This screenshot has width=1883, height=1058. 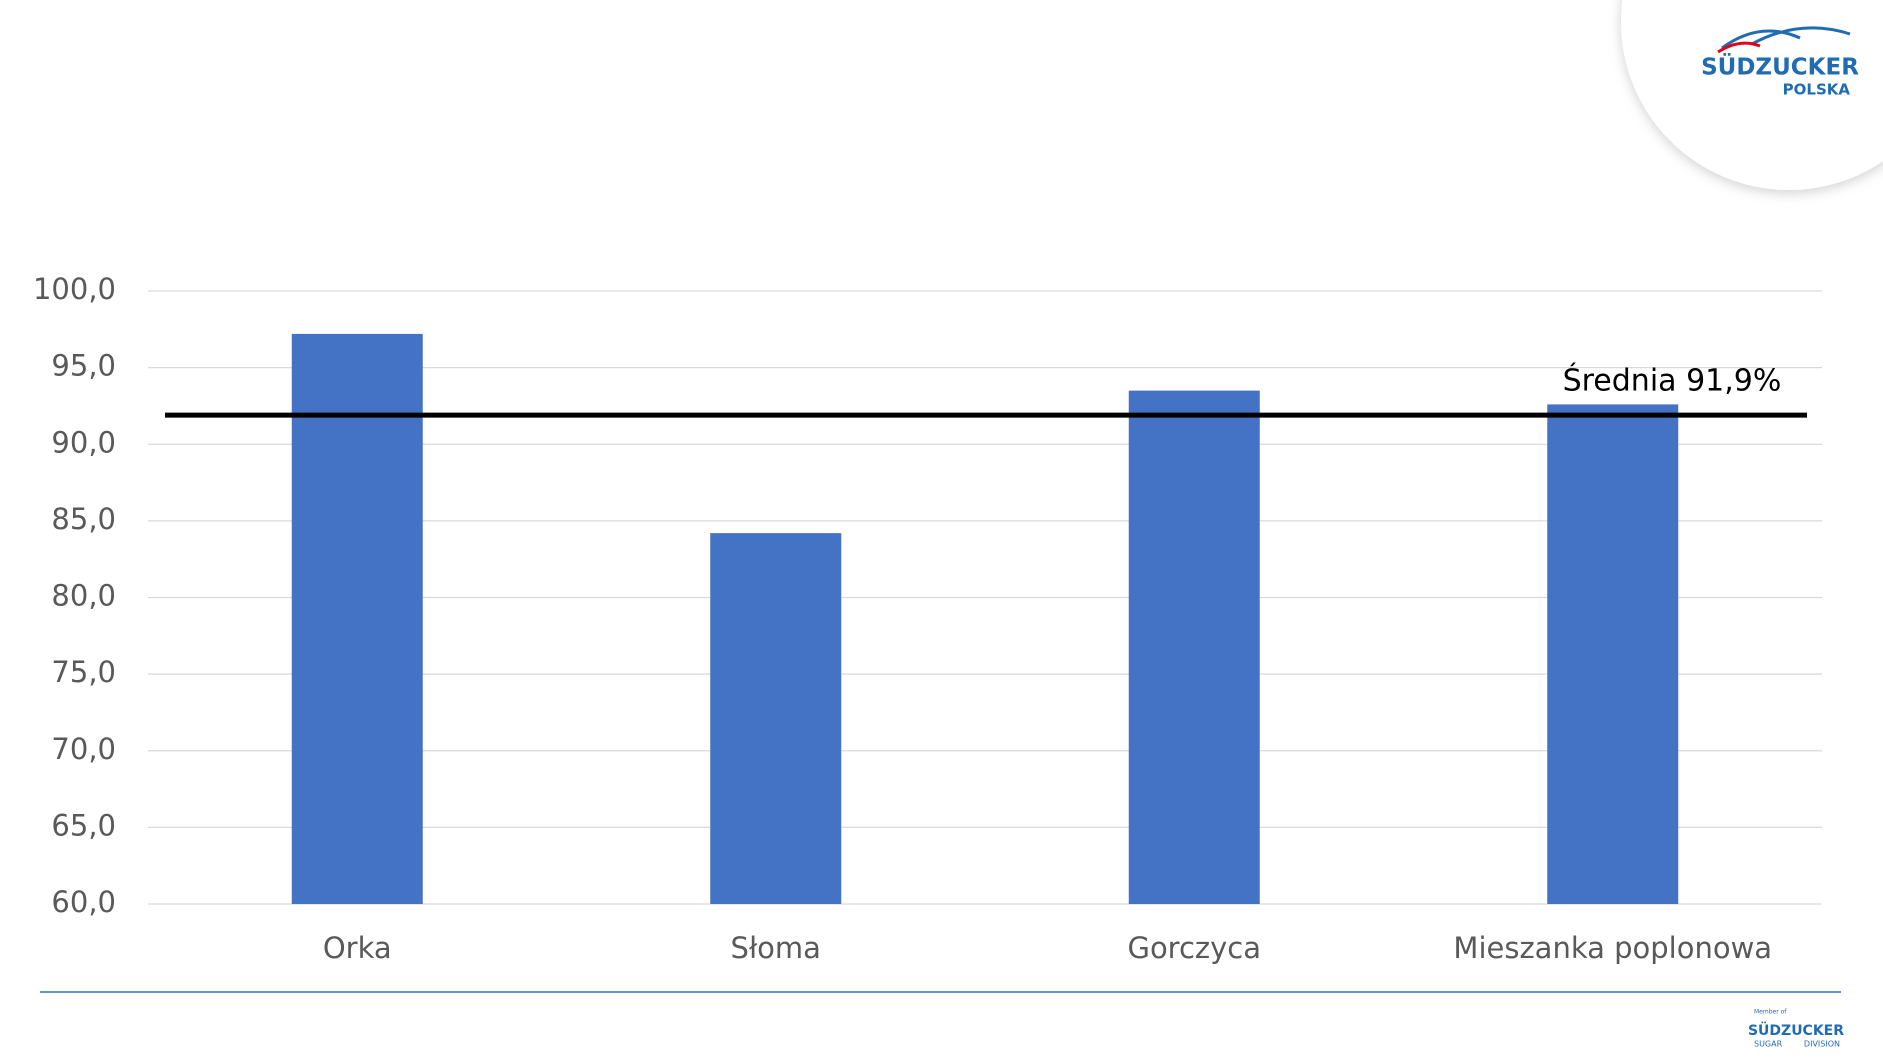 I want to click on footer-member: Member of, so click(x=1770, y=1012).